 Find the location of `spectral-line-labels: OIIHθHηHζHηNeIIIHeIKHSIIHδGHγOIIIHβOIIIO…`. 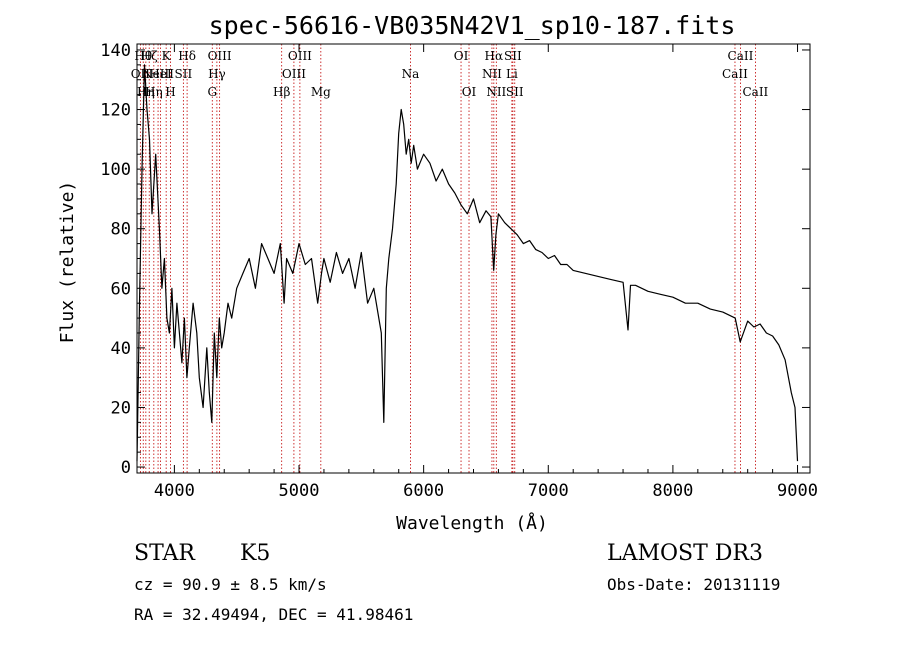

spectral-line-labels: OIIHθHηHζHηNeIIIHeIKHSIIHδGHγOIIIHβOIIIO… is located at coordinates (450, 74).